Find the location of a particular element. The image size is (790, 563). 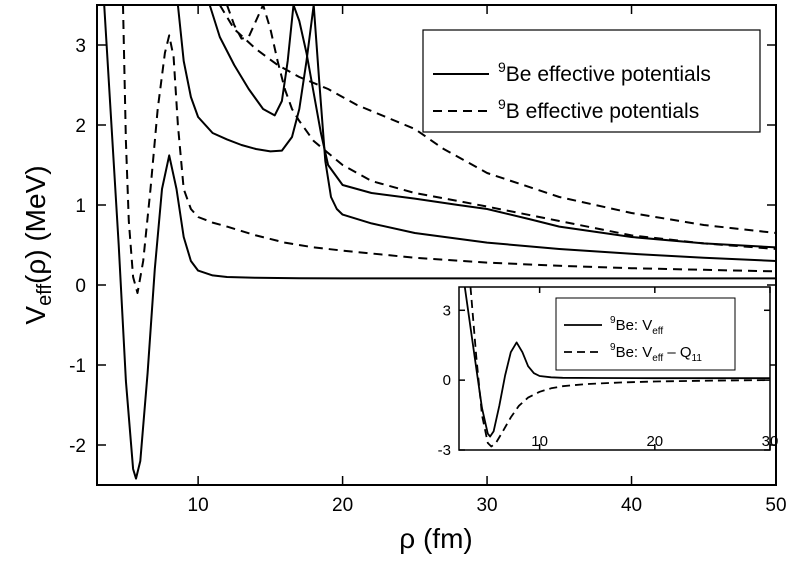

main-legend-box is located at coordinates (591, 81).